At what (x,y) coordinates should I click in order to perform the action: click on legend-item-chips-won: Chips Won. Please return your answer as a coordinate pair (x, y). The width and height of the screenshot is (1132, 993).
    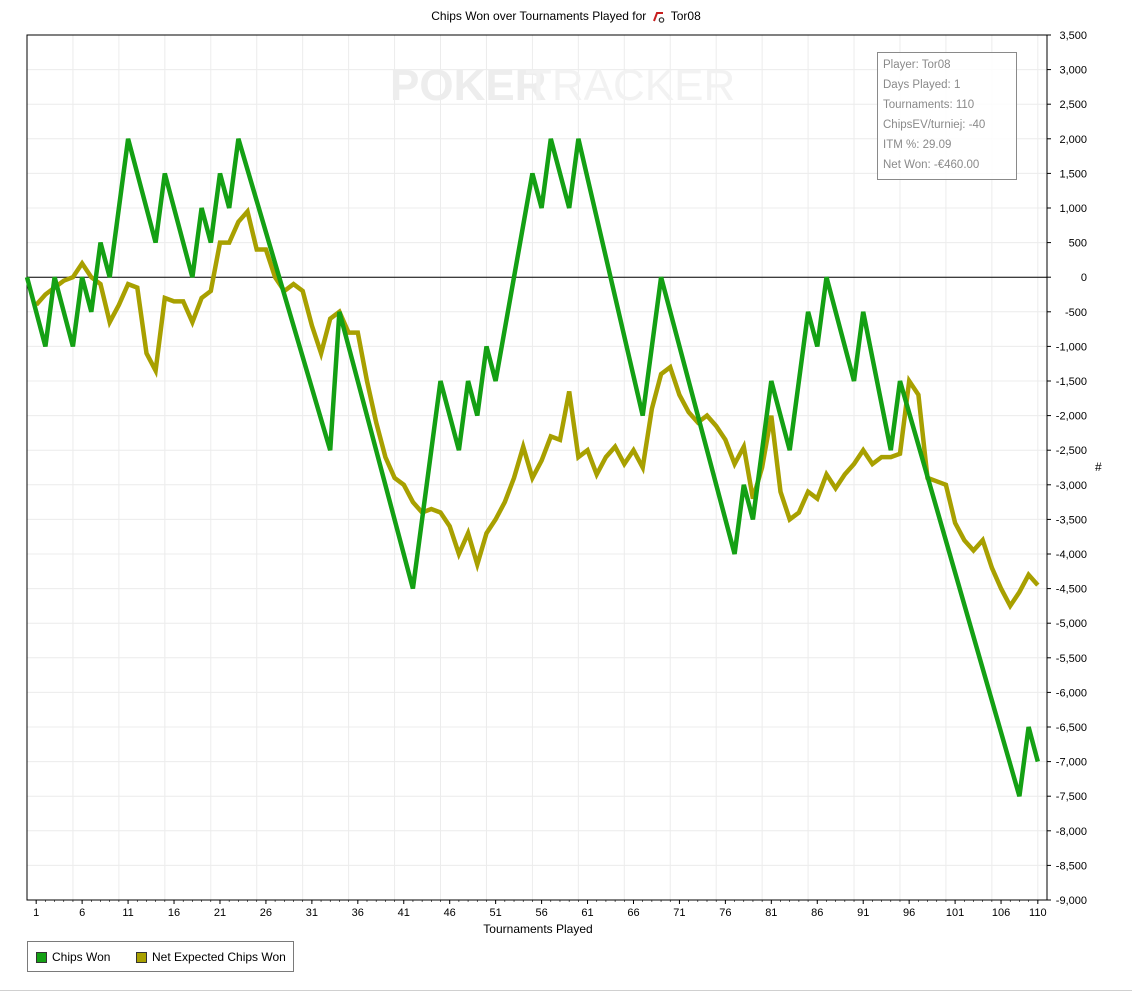
    Looking at the image, I should click on (73, 957).